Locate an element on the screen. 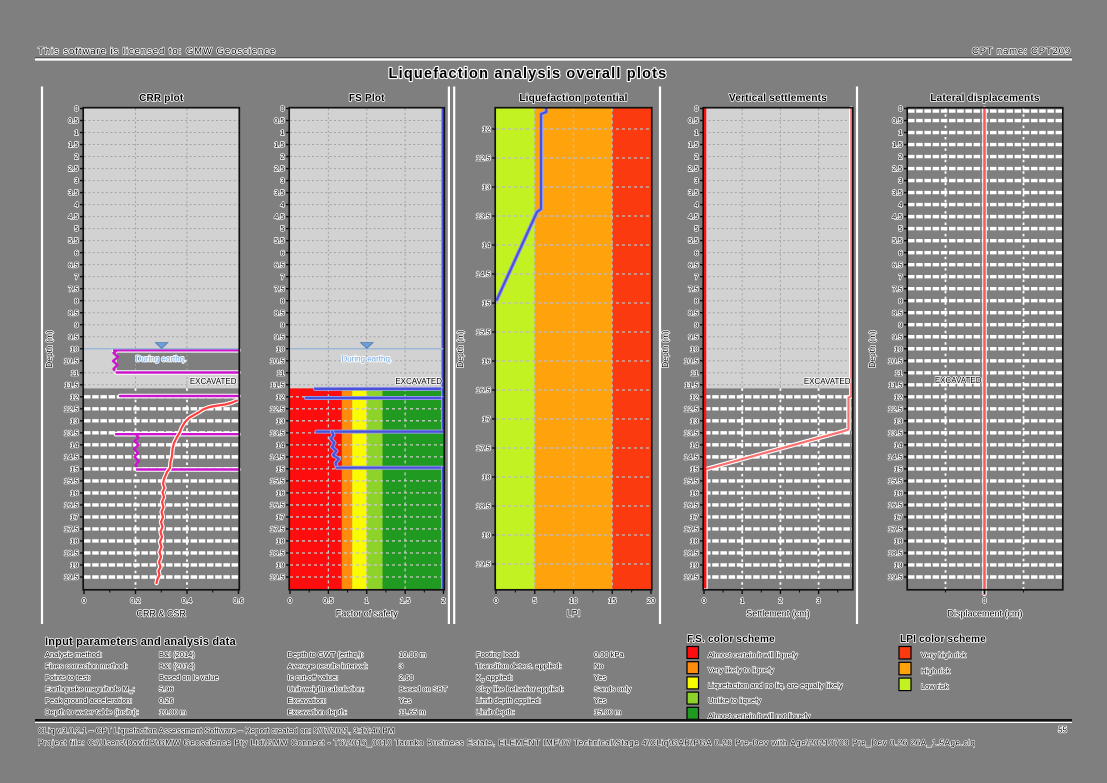 The height and width of the screenshot is (783, 1107). svg-text: Transition detect. applied: is located at coordinates (519, 665).